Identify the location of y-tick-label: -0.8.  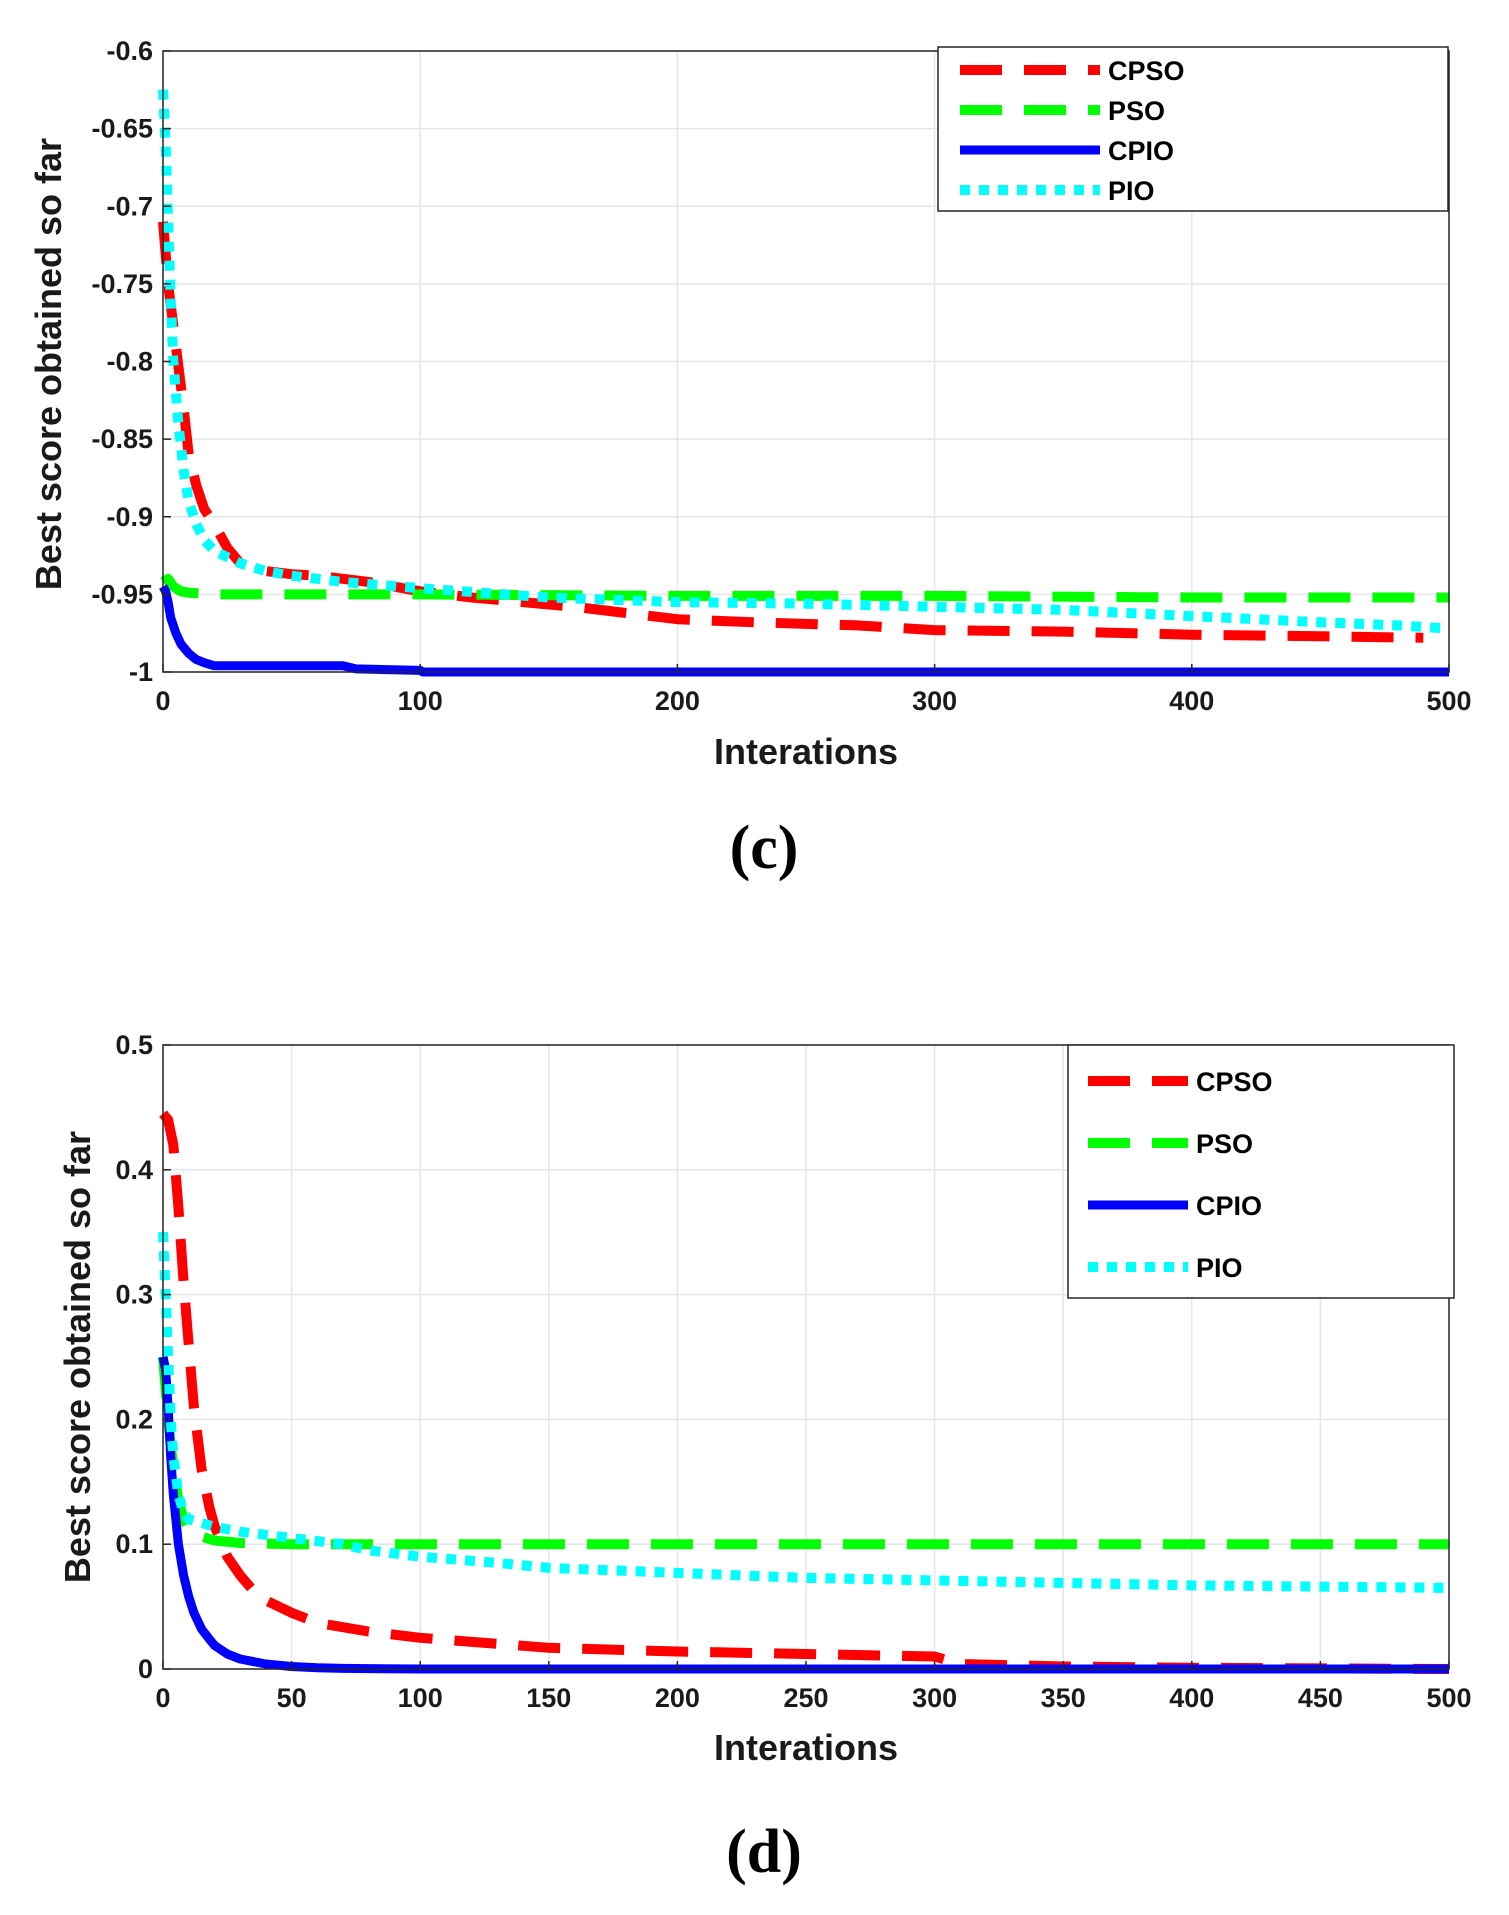
(129, 362).